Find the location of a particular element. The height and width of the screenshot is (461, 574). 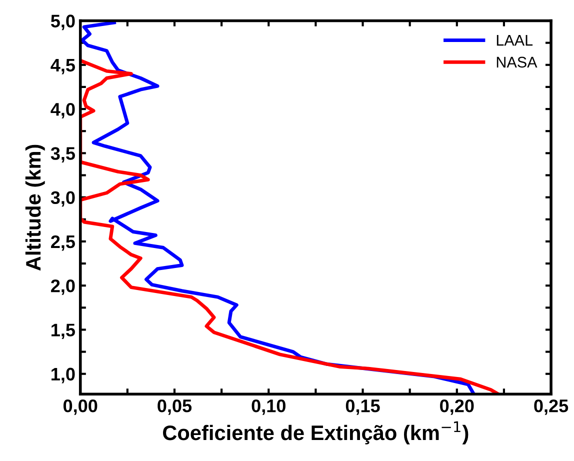

x-tick-label: 0,05 is located at coordinates (175, 407).